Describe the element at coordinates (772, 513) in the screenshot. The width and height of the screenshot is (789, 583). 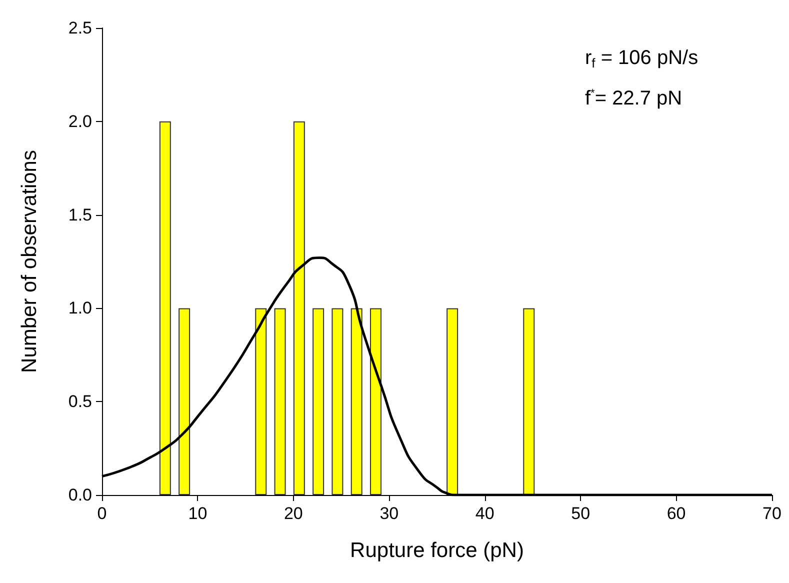
I see `x-tick-label: 70` at that location.